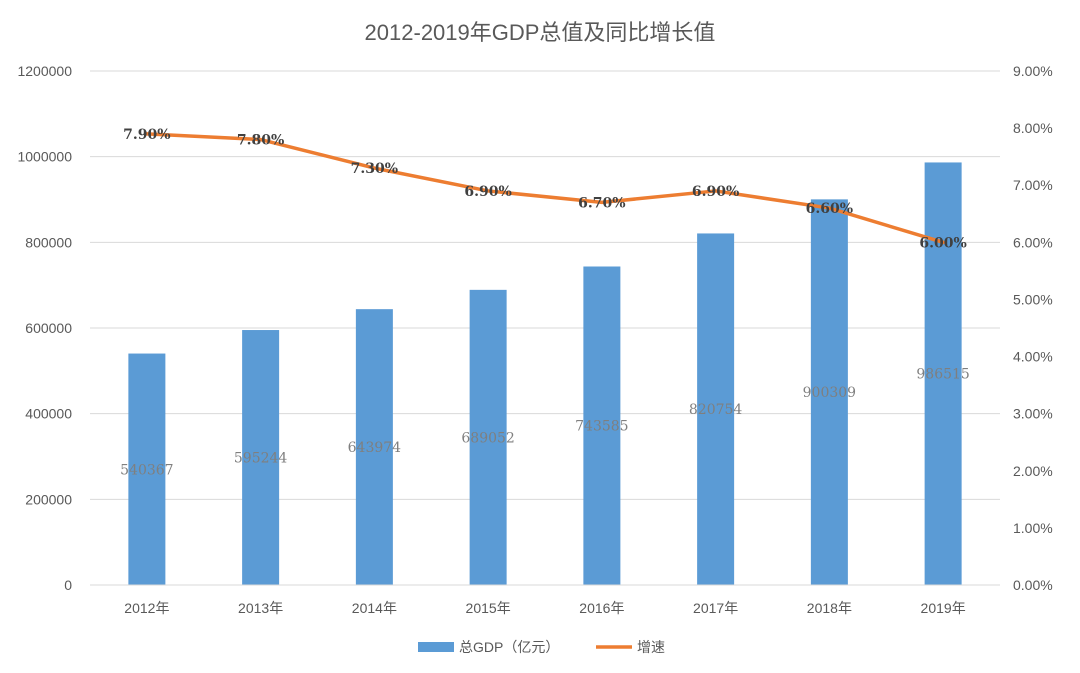 The height and width of the screenshot is (673, 1080). Describe the element at coordinates (829, 608) in the screenshot. I see `x-tick-label: 2018年` at that location.